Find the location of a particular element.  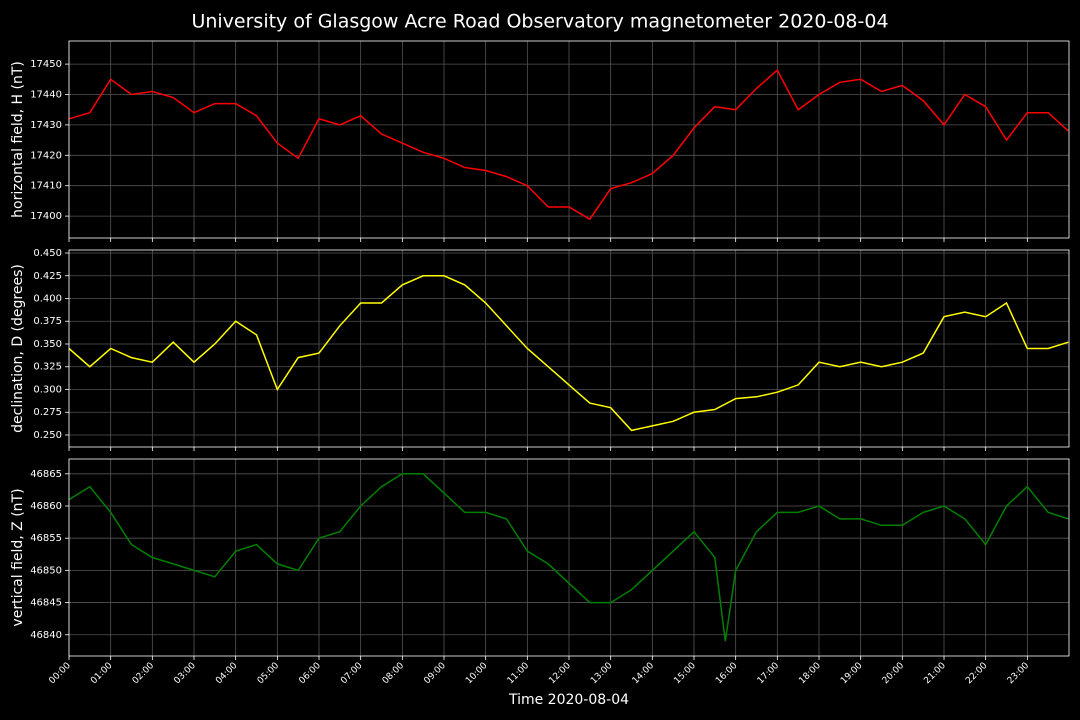

y-tick-label: 17430 is located at coordinates (46, 125).